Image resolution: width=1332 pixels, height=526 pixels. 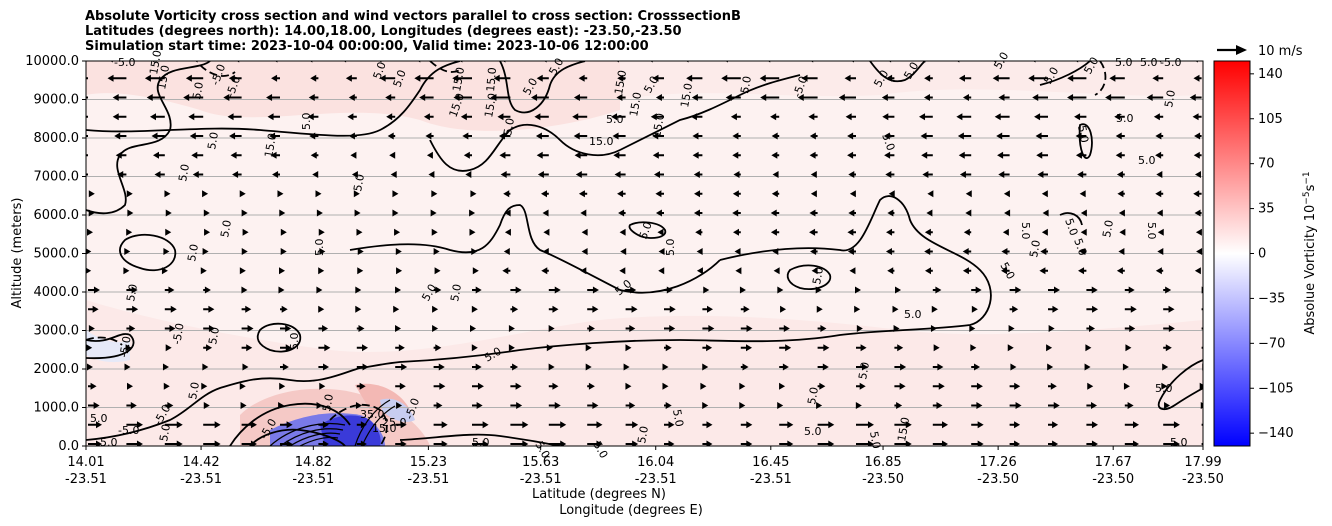 What do you see at coordinates (1307, 197) in the screenshot?
I see `colorbar-label-exp1: −5` at bounding box center [1307, 197].